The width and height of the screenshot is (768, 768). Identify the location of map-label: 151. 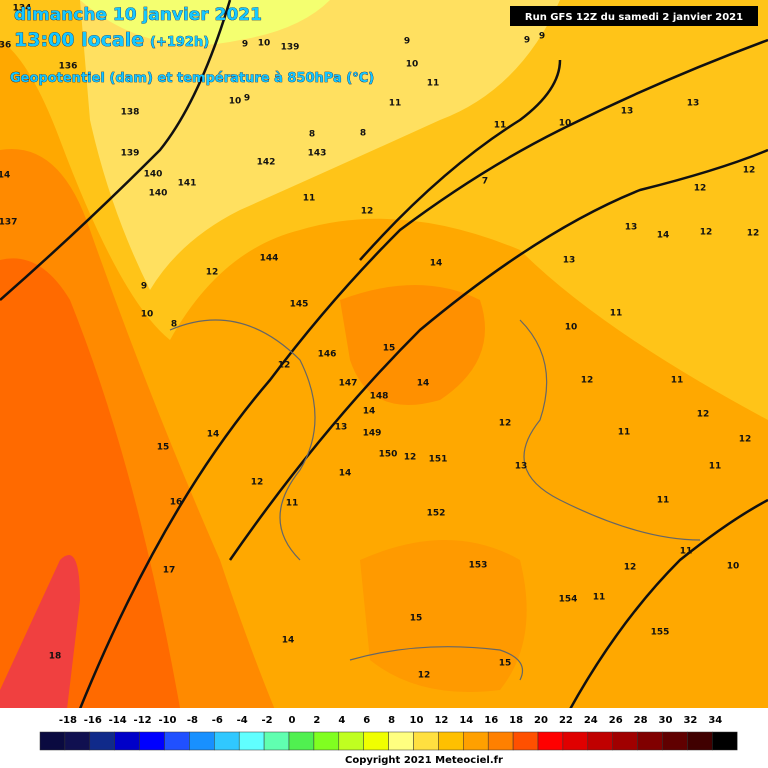
(438, 460).